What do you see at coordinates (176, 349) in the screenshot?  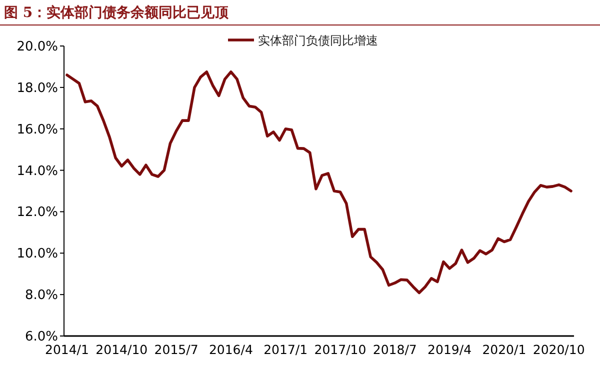 I see `x-tick-label: 2015/7` at bounding box center [176, 349].